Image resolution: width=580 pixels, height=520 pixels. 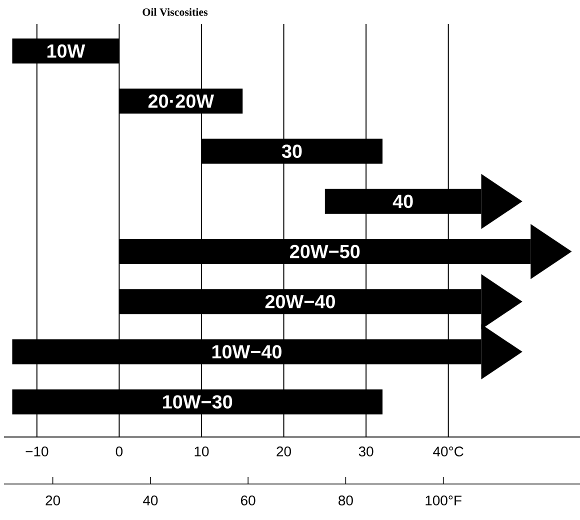 I want to click on annotation: 10W−40, so click(x=247, y=351).